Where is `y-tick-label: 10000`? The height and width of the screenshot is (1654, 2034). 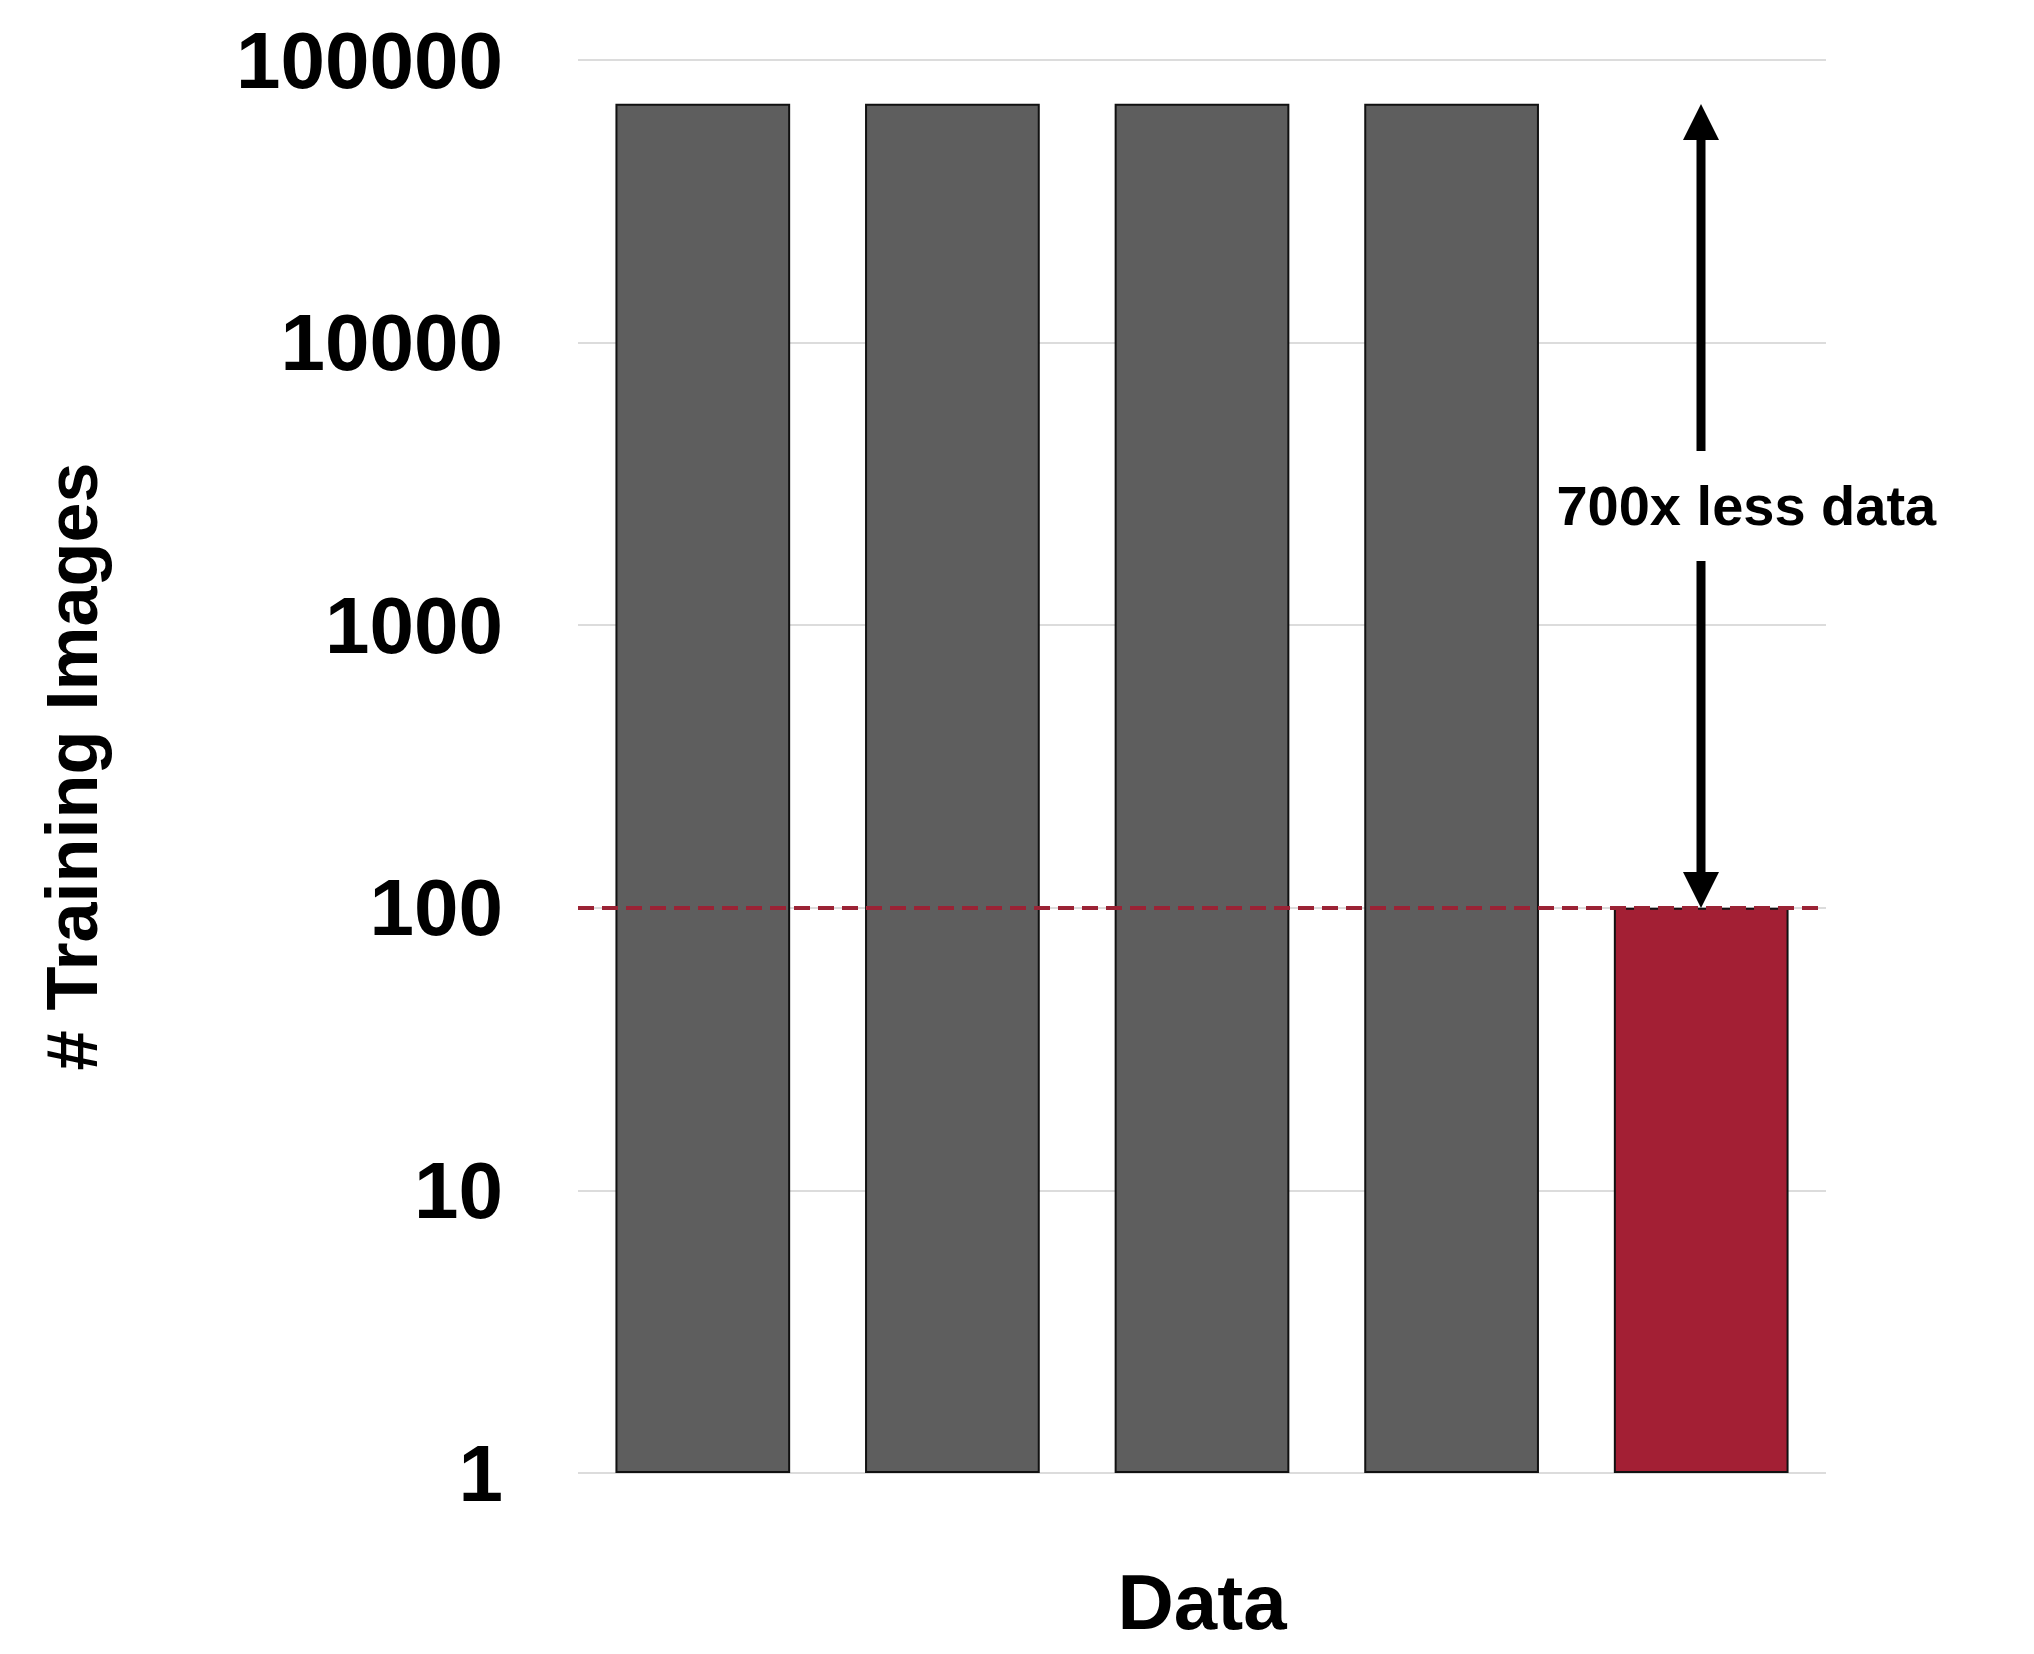 y-tick-label: 10000 is located at coordinates (391, 343).